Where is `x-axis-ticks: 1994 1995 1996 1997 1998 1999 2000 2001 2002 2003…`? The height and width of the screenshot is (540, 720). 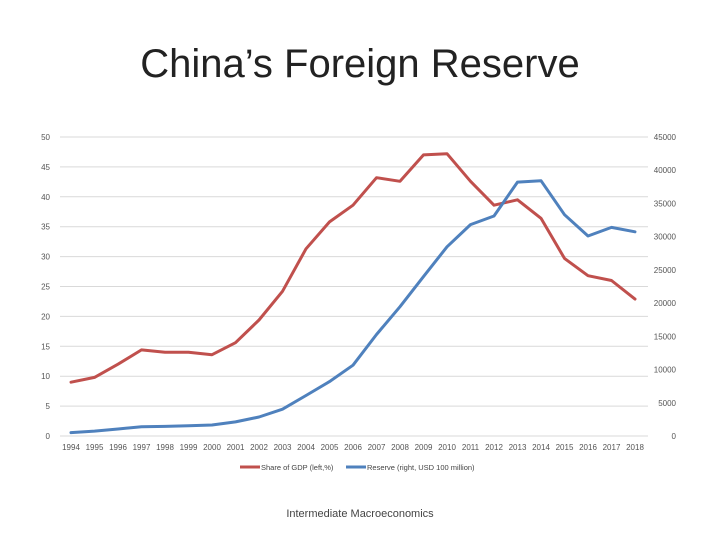
x-axis-ticks: 1994 1995 1996 1997 1998 1999 2000 2001 2002 2003… is located at coordinates (353, 447).